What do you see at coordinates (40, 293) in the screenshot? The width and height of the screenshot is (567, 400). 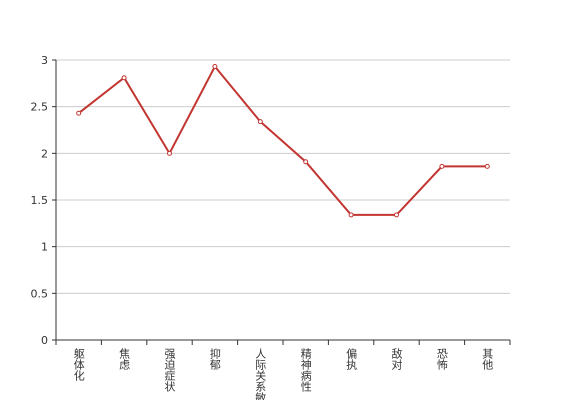 I see `y-tick-label: 0.5` at bounding box center [40, 293].